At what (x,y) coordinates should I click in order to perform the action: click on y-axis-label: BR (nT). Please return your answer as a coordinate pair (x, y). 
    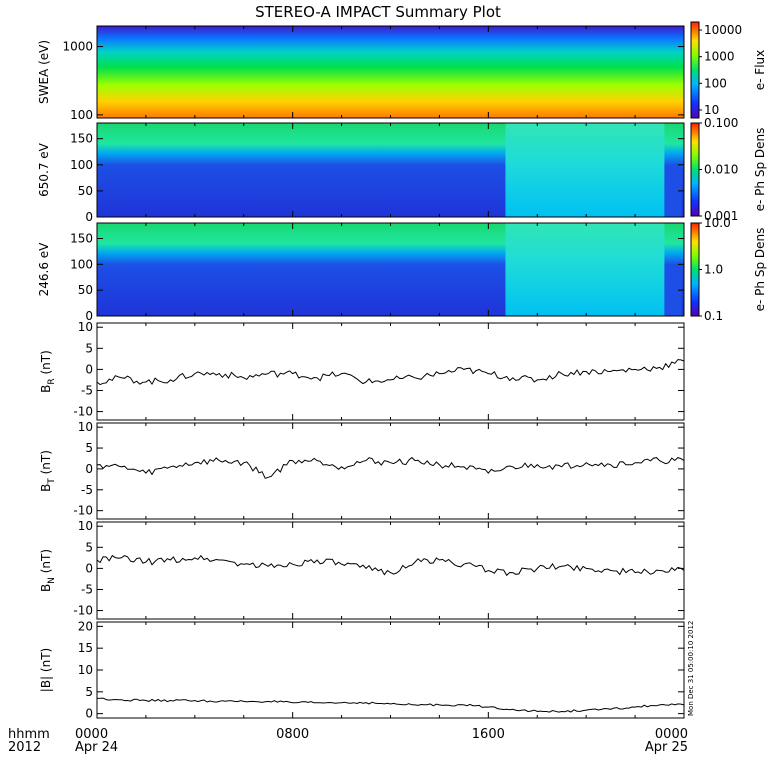
    Looking at the image, I should click on (48, 371).